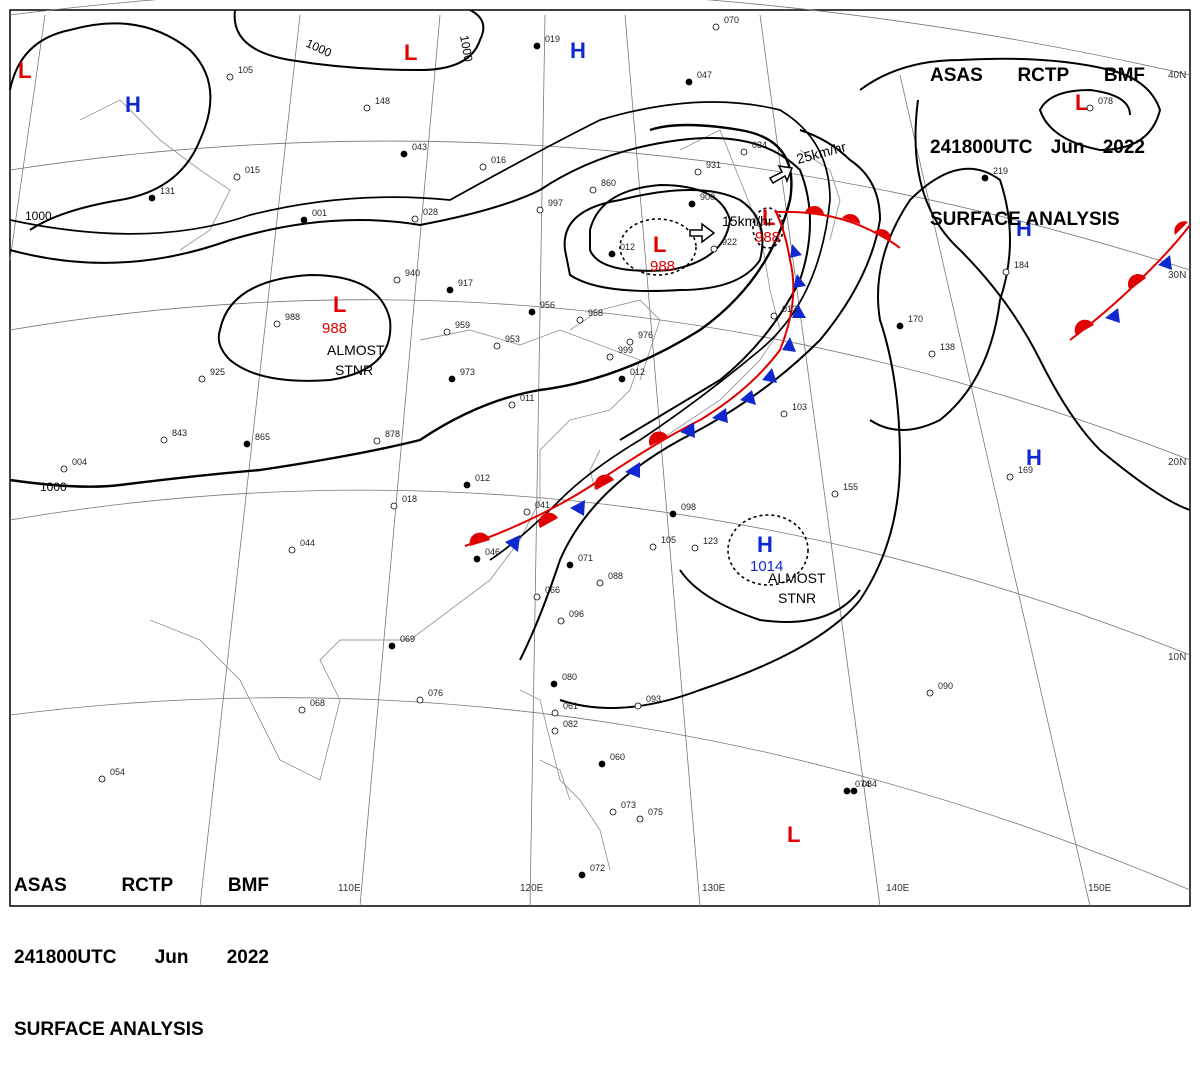 This screenshot has height=1066, width=1200. What do you see at coordinates (552, 39) in the screenshot?
I see `station-pressure-value: 019` at bounding box center [552, 39].